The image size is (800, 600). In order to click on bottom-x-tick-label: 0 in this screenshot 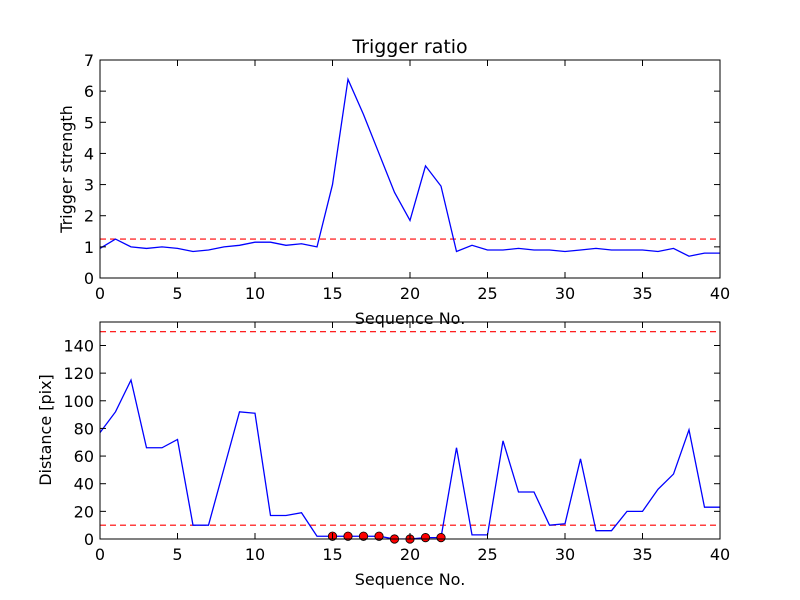, I will do `click(100, 554)`.